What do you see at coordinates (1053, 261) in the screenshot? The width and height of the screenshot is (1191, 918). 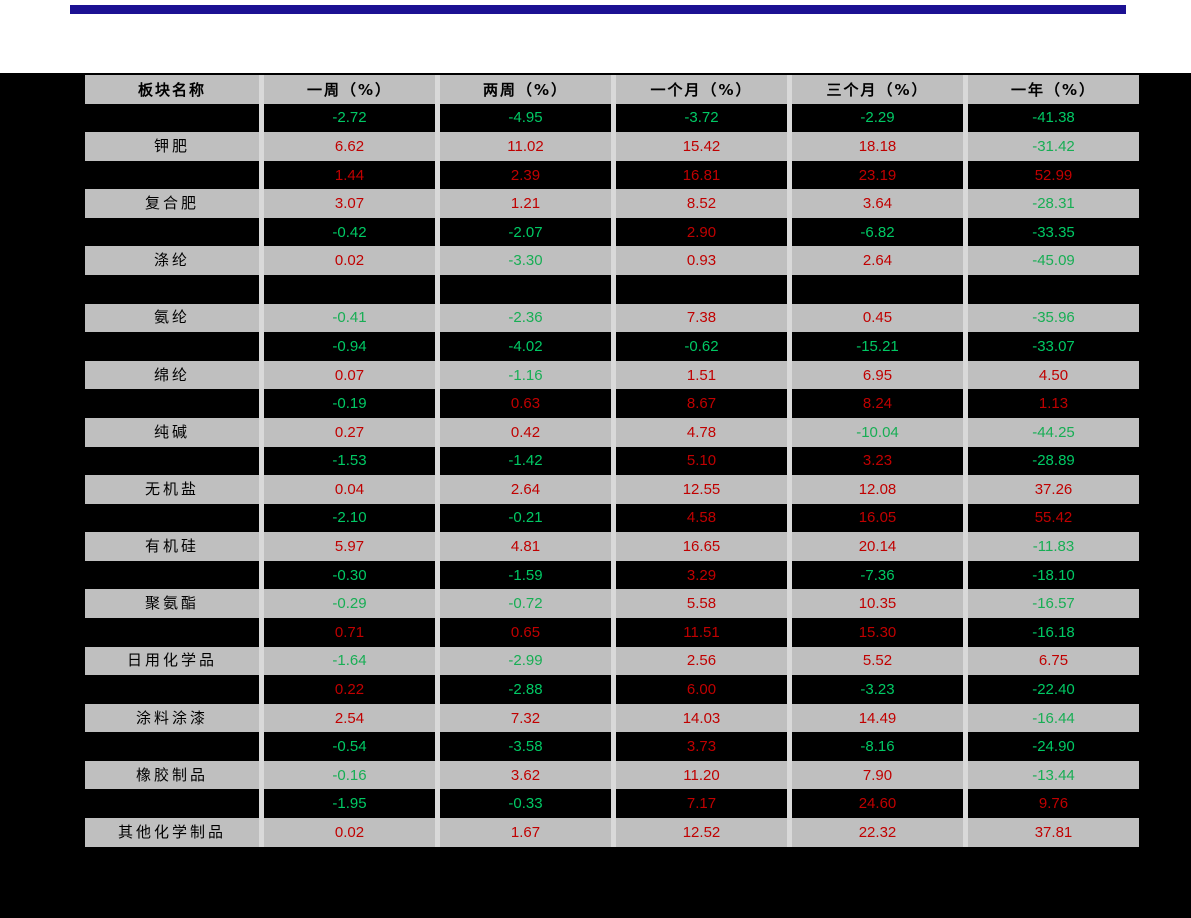 I see `value-cell: -45.09` at bounding box center [1053, 261].